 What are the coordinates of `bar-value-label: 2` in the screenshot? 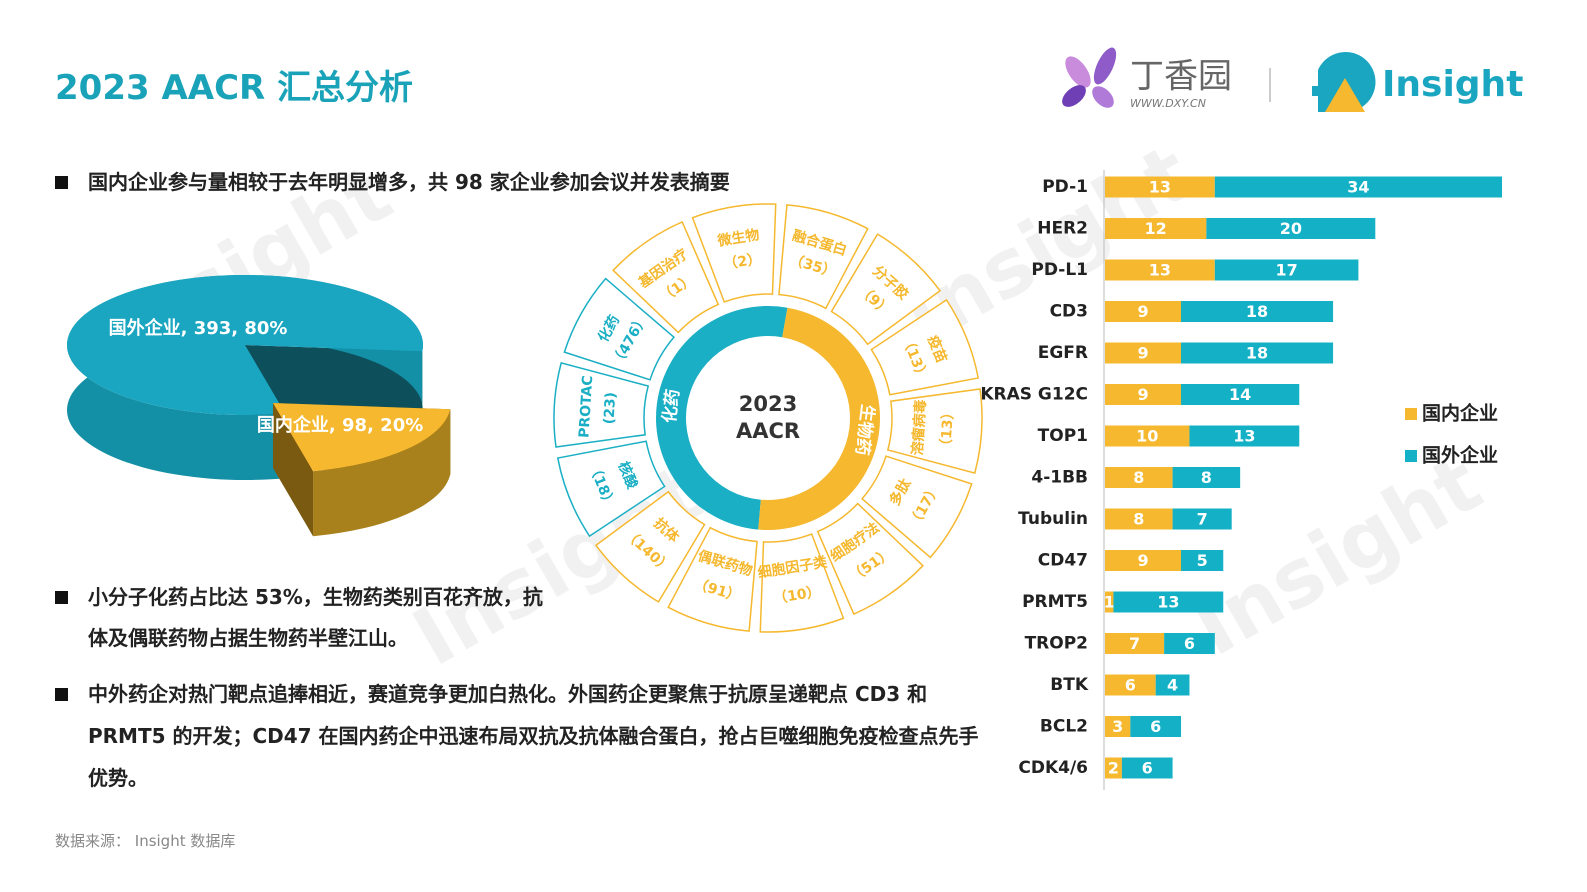 It's located at (1113, 768).